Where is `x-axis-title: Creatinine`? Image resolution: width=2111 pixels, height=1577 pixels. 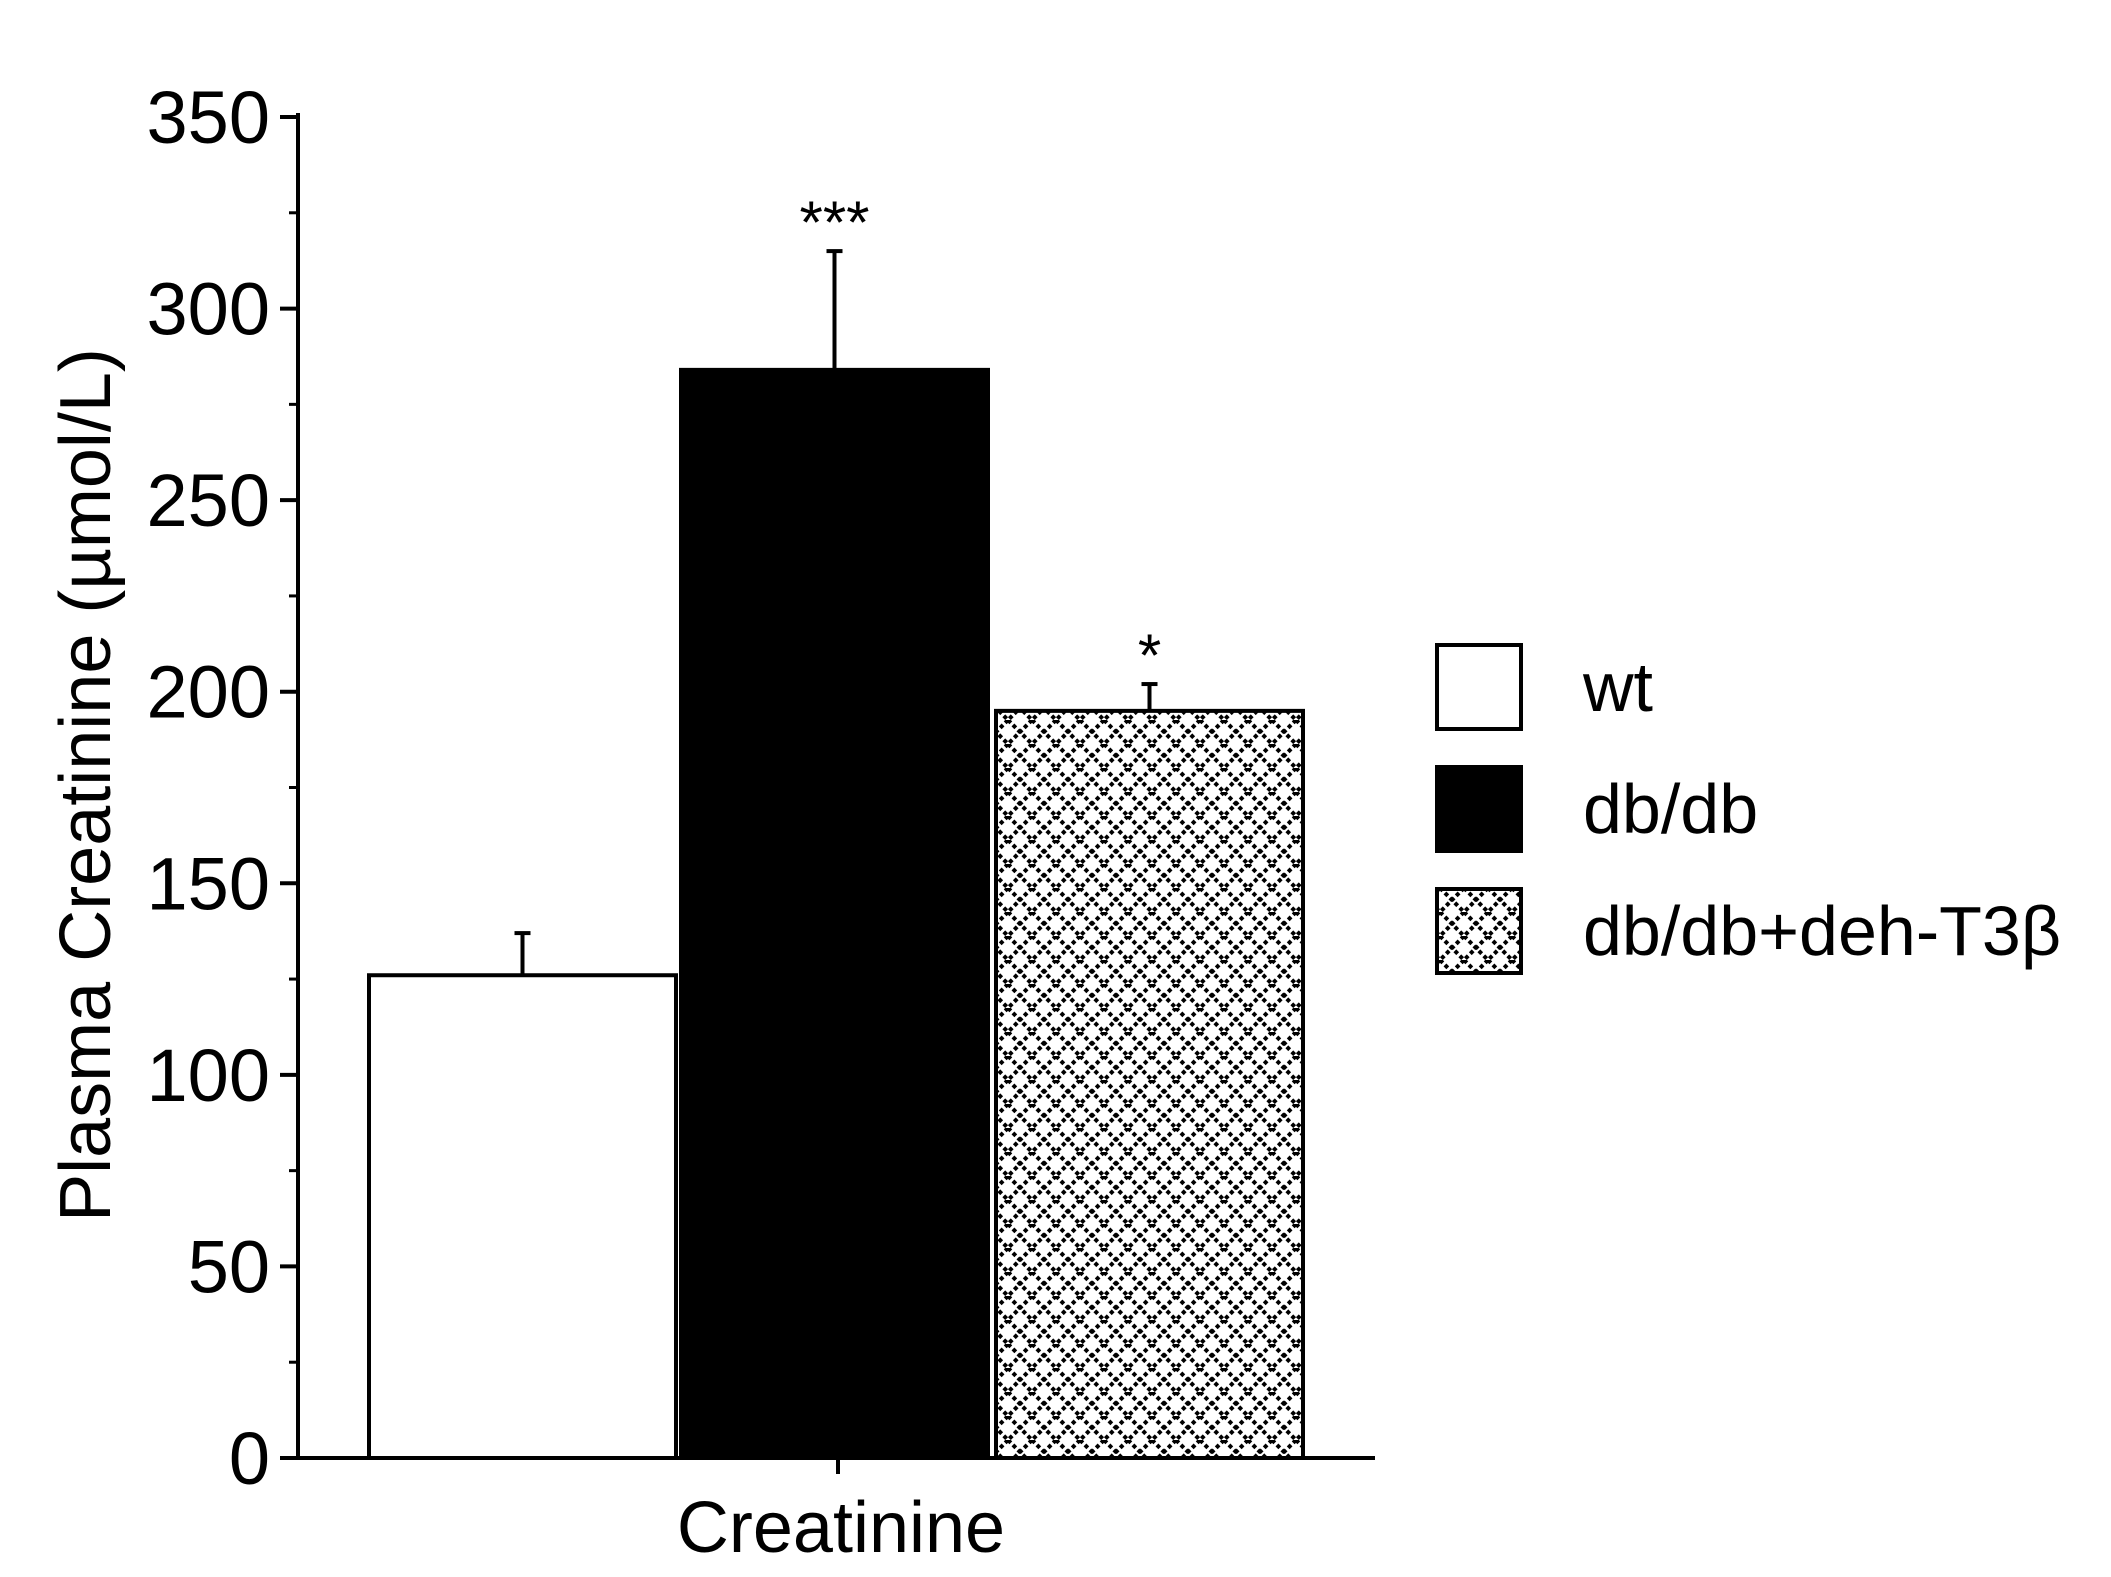
x-axis-title: Creatinine is located at coordinates (841, 1528).